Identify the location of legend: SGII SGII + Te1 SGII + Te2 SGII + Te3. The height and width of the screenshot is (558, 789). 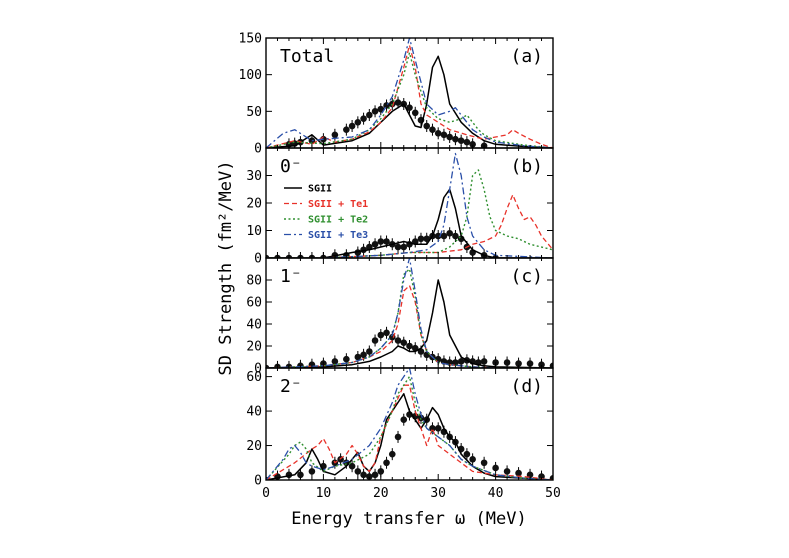
(326, 212).